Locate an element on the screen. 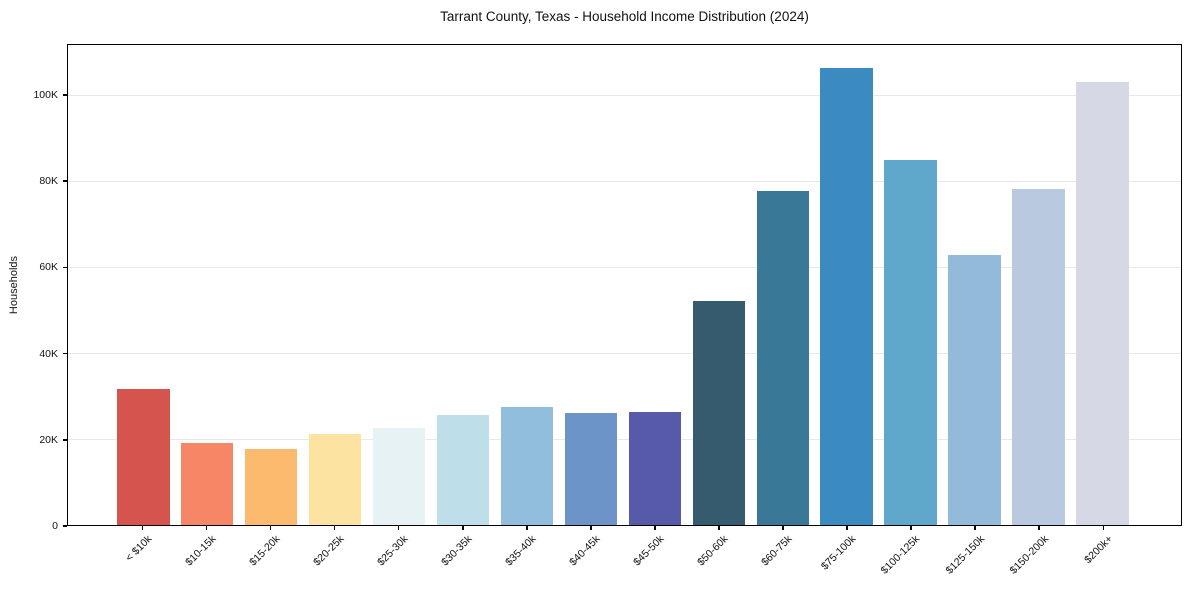 Image resolution: width=1189 pixels, height=590 pixels. y-tick-label: 80K is located at coordinates (48, 181).